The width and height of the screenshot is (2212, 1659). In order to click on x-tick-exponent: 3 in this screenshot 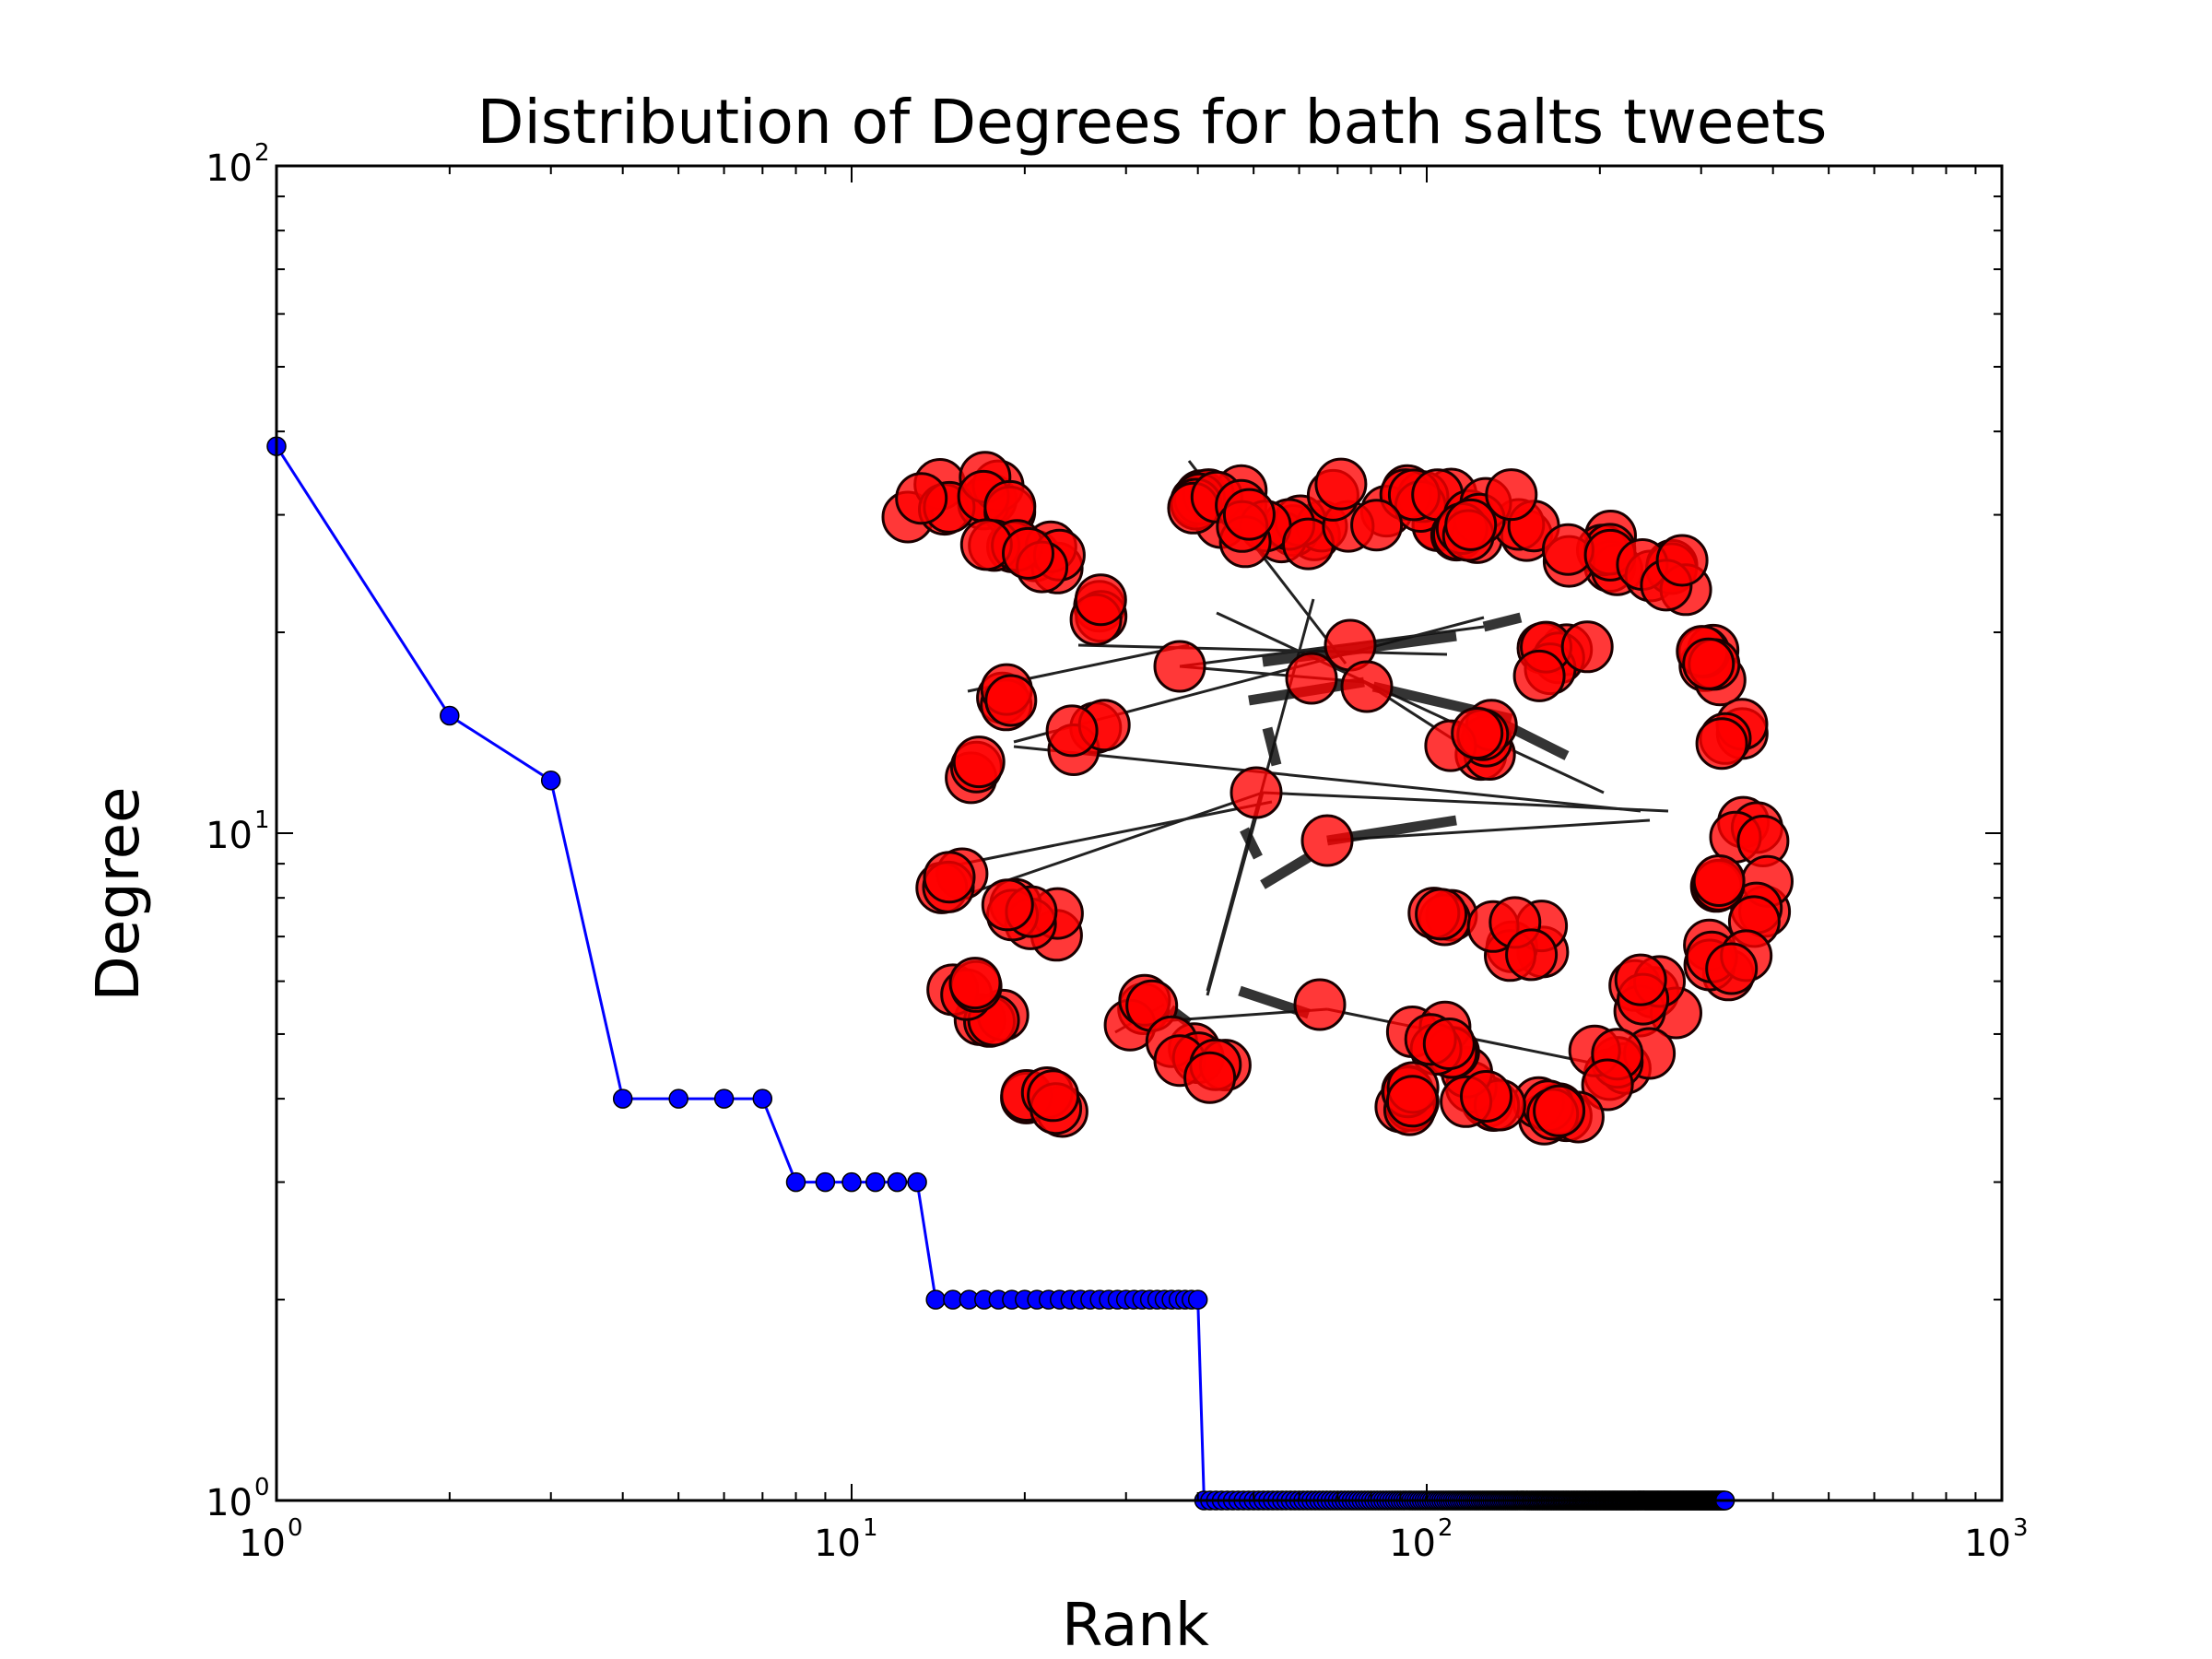, I will do `click(2021, 1528)`.